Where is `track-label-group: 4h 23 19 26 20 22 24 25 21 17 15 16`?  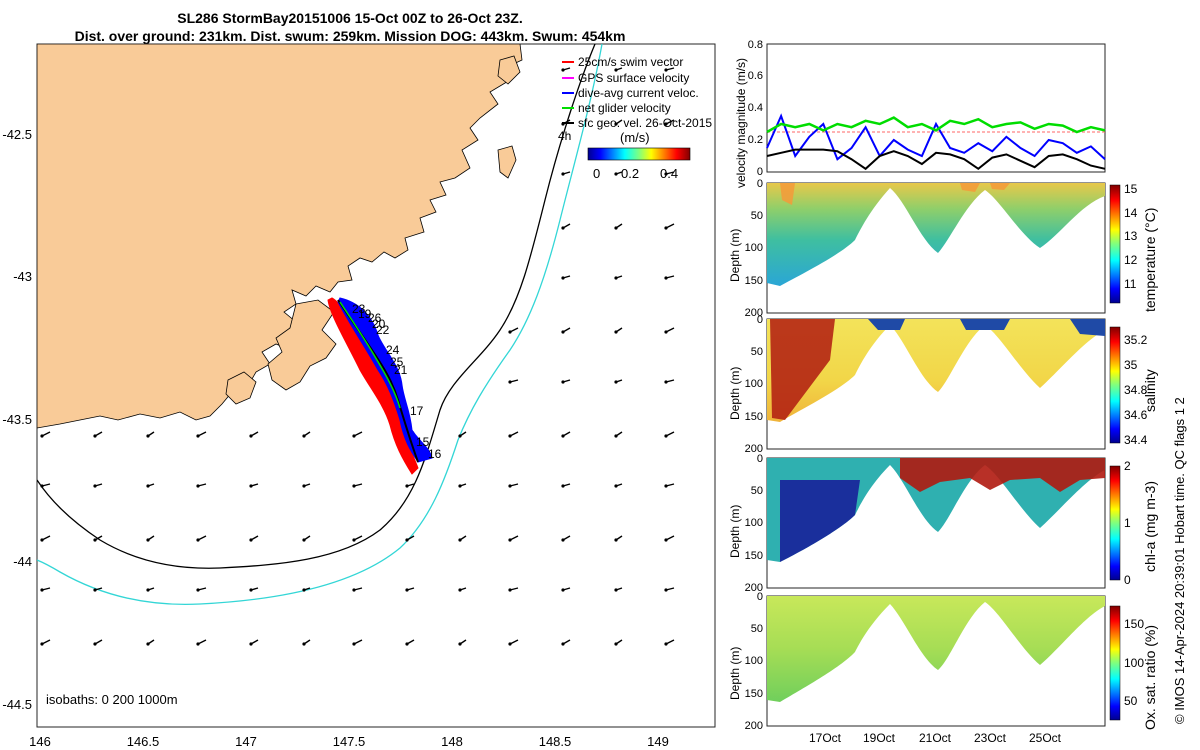 track-label-group: 4h 23 19 26 20 22 24 25 21 17 15 16 is located at coordinates (461, 295).